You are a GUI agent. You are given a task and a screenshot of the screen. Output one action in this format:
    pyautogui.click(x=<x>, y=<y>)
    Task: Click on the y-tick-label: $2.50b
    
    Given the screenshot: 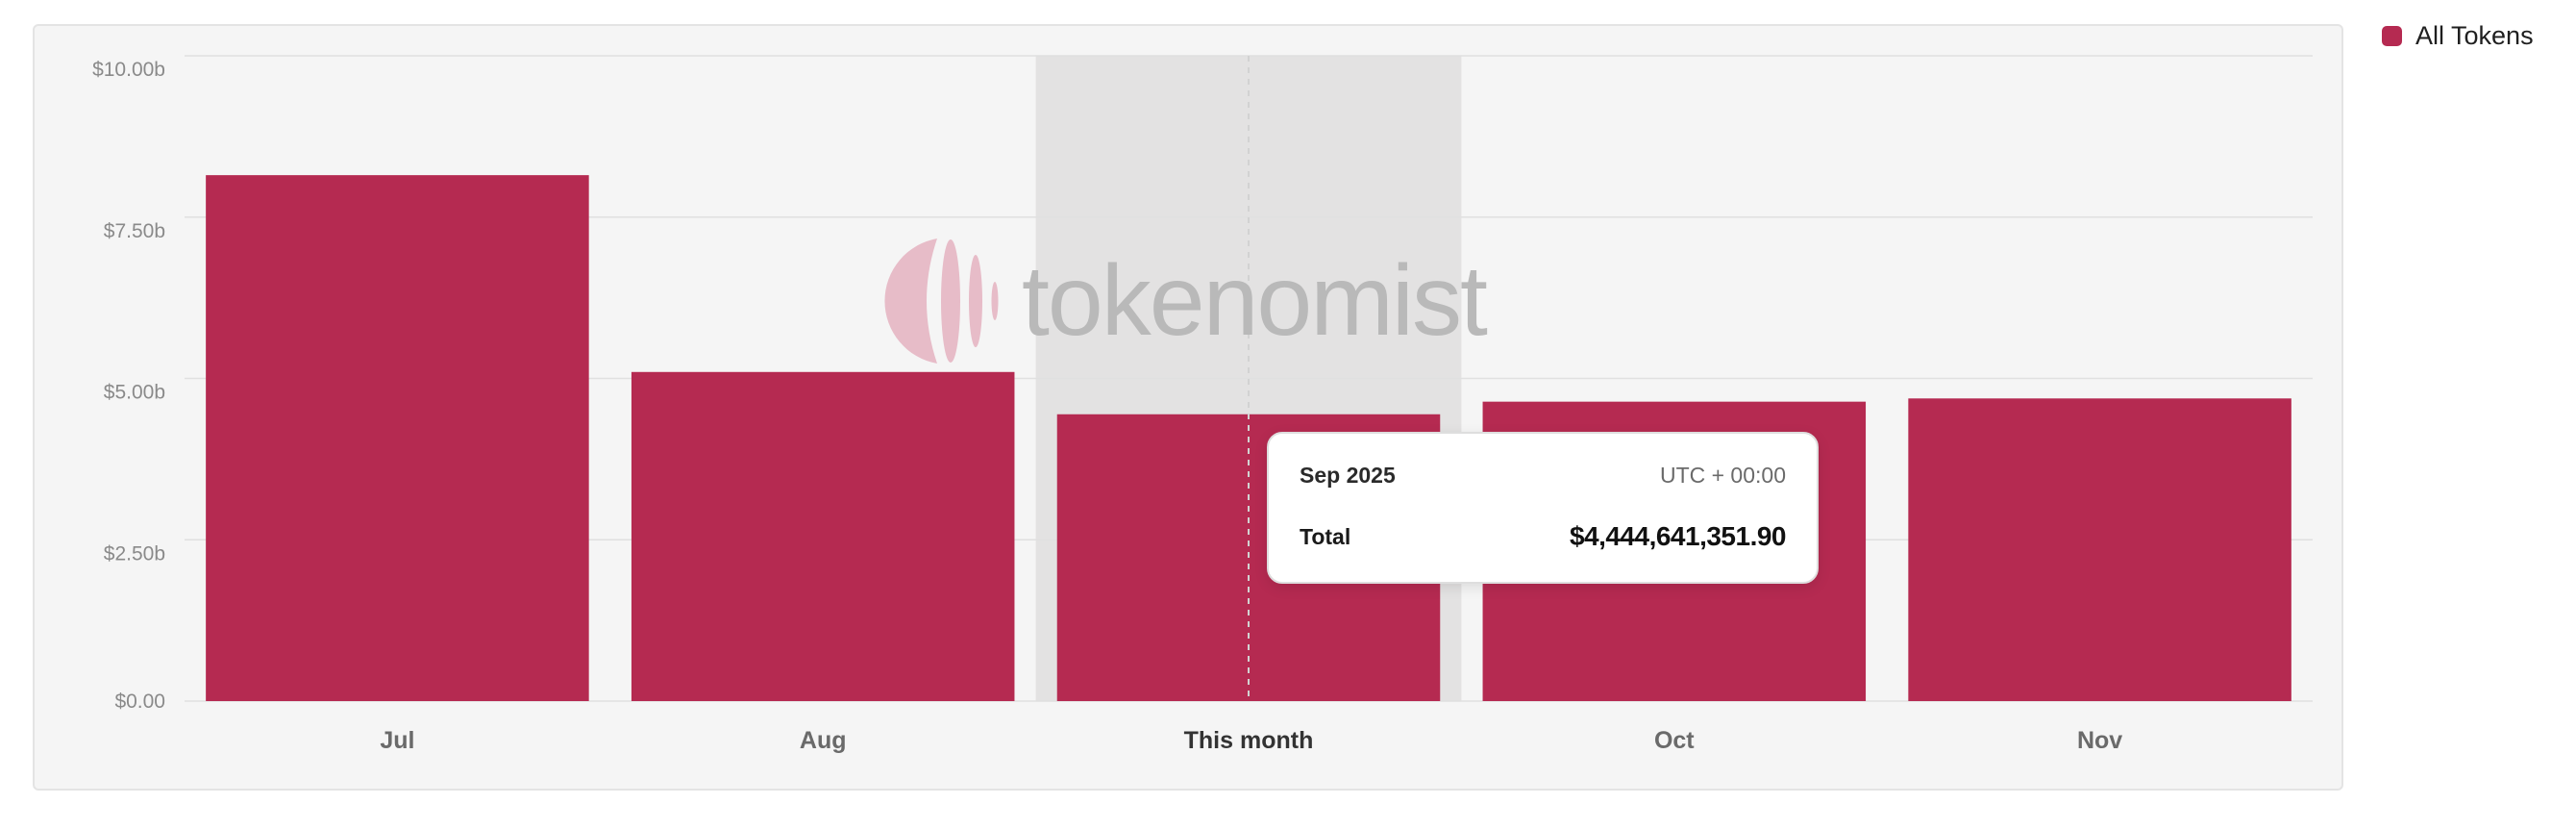 What is the action you would take?
    pyautogui.click(x=134, y=553)
    